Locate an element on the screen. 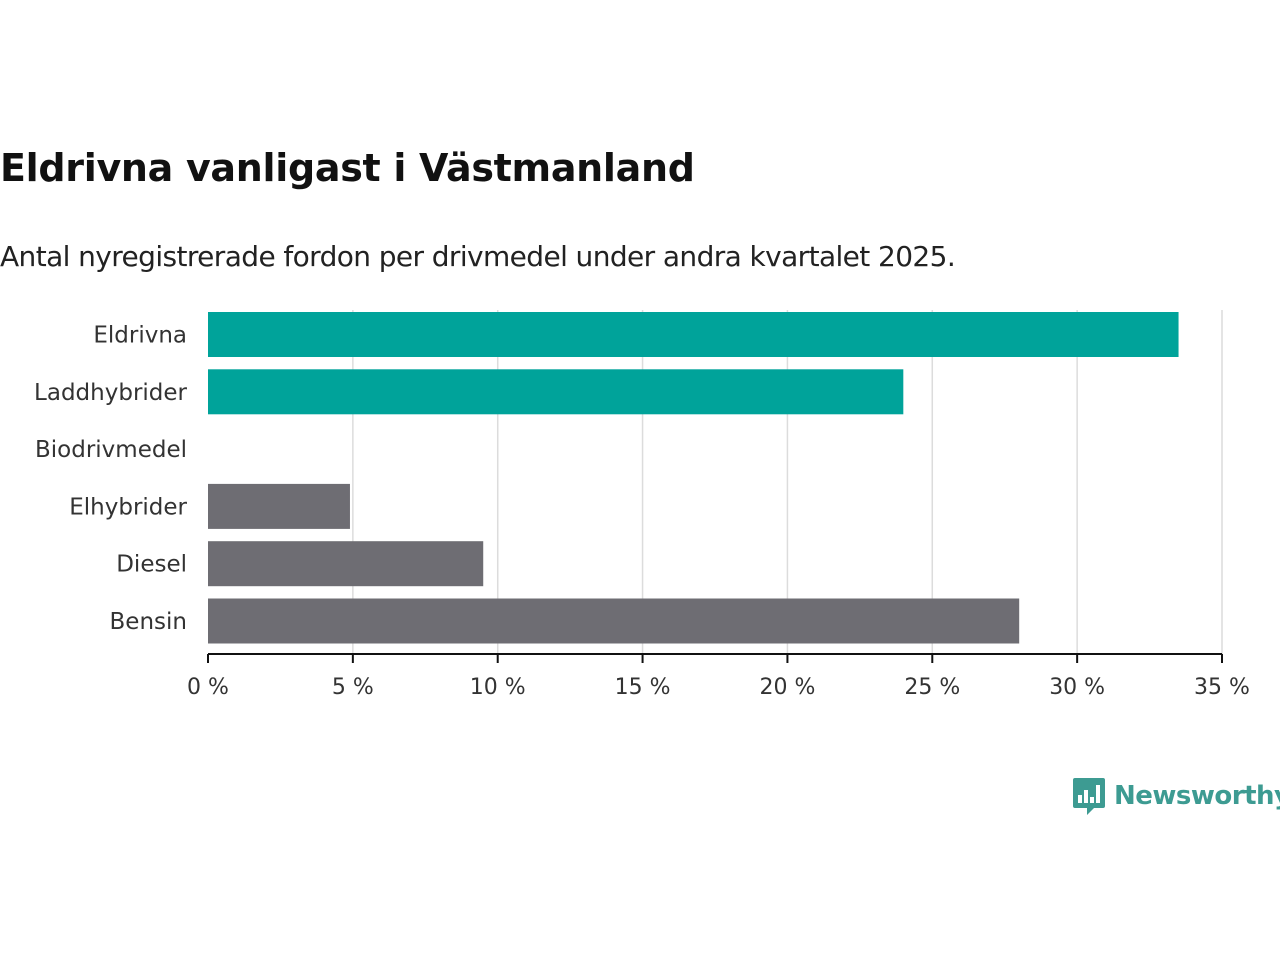 The width and height of the screenshot is (1280, 960). category-label: Bensin is located at coordinates (148, 622).